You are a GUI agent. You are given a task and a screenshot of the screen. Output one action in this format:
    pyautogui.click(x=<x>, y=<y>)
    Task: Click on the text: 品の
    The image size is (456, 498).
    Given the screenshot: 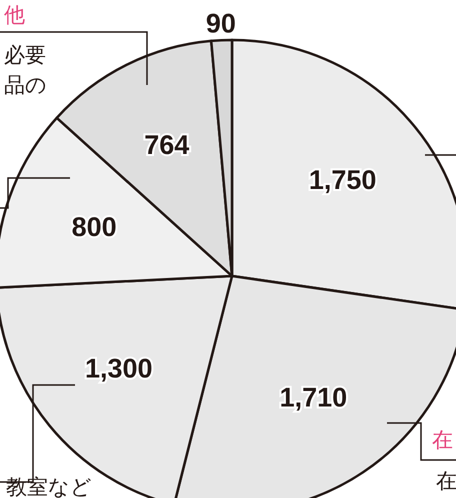 What is the action you would take?
    pyautogui.click(x=25, y=85)
    